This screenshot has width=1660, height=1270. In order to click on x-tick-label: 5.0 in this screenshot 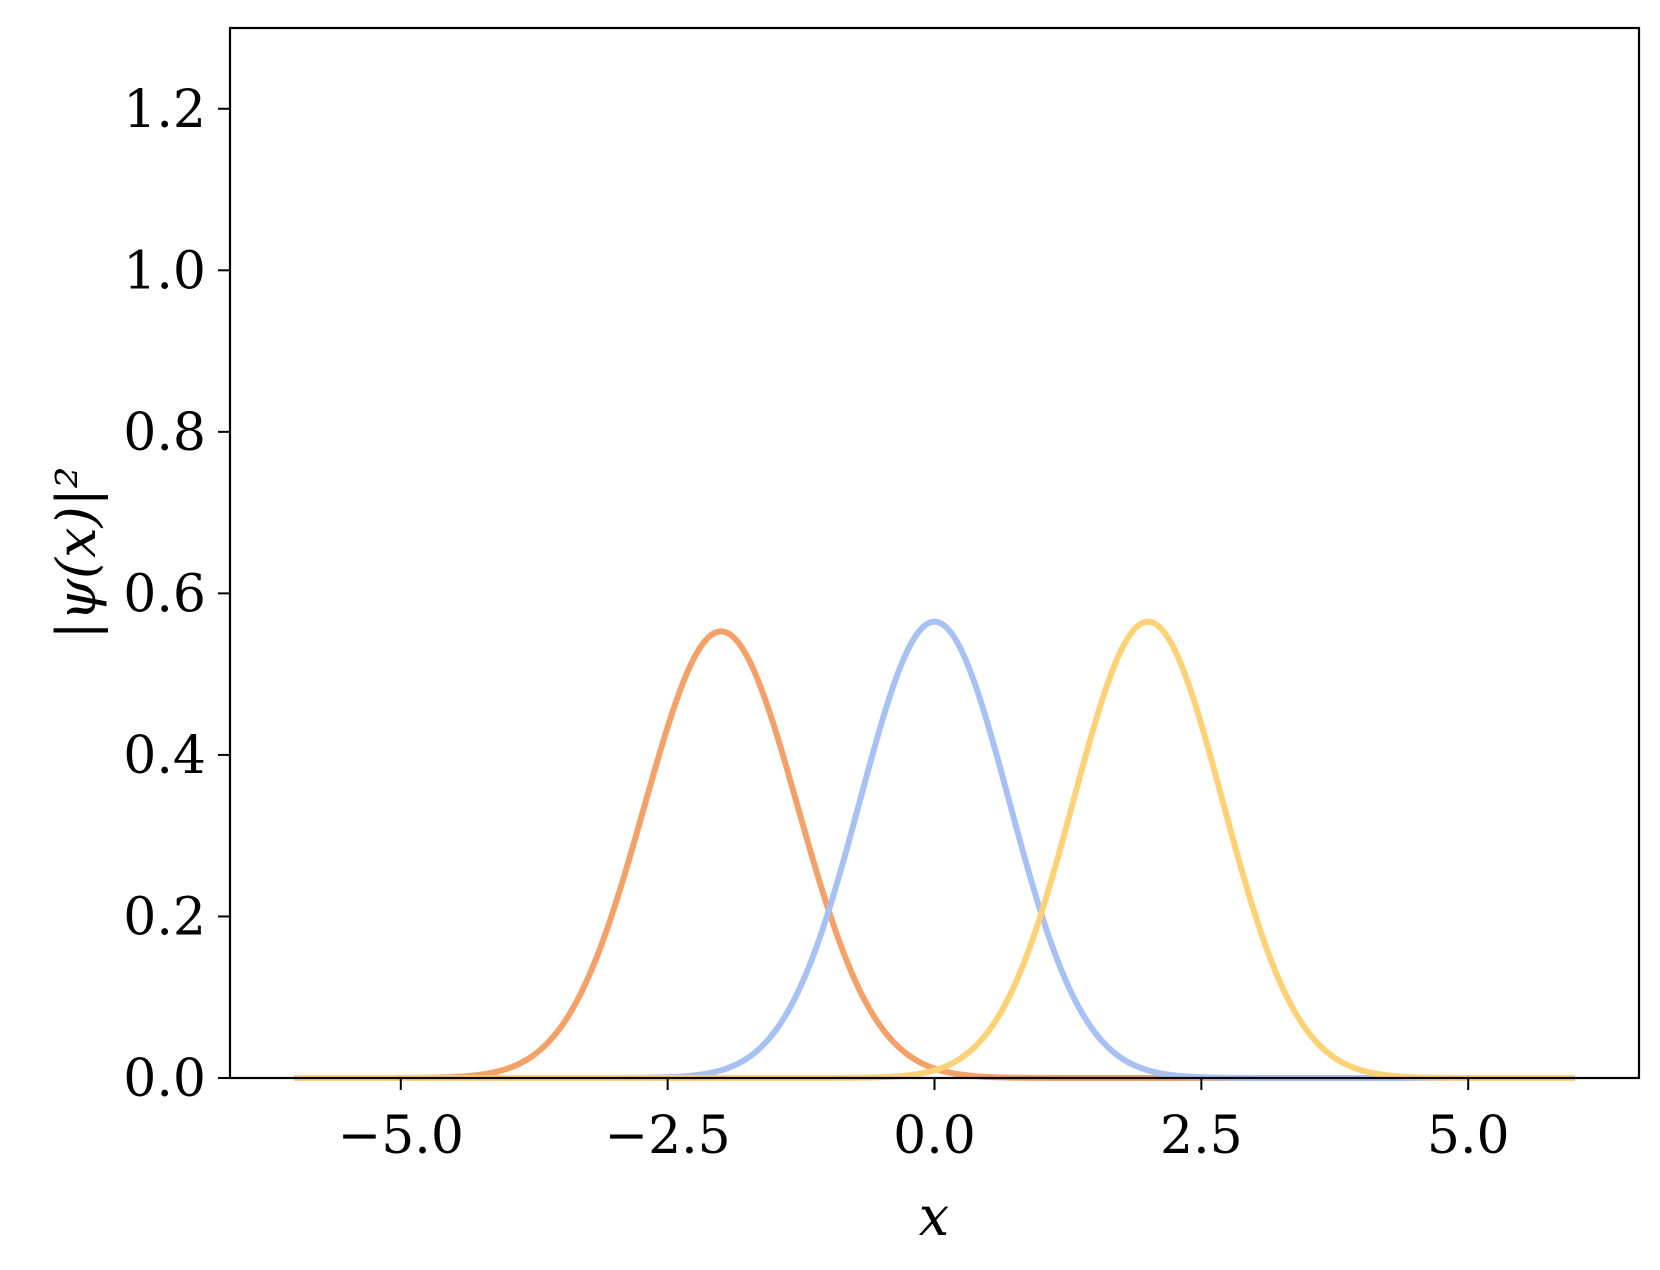, I will do `click(1468, 1136)`.